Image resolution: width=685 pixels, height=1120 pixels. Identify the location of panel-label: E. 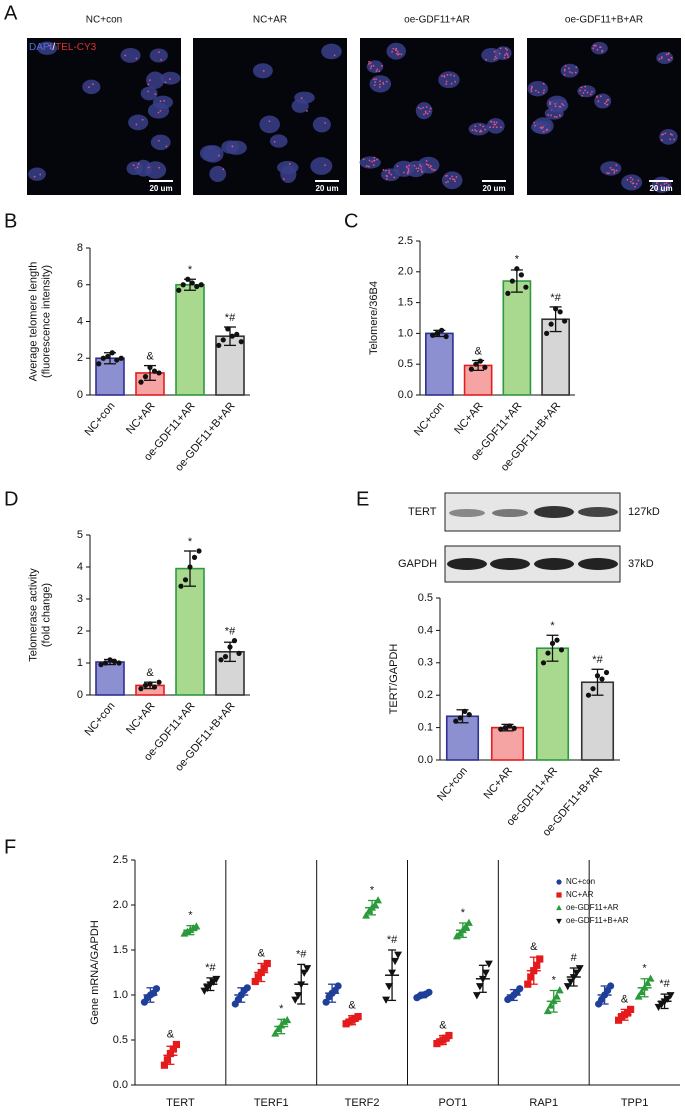
(362, 499).